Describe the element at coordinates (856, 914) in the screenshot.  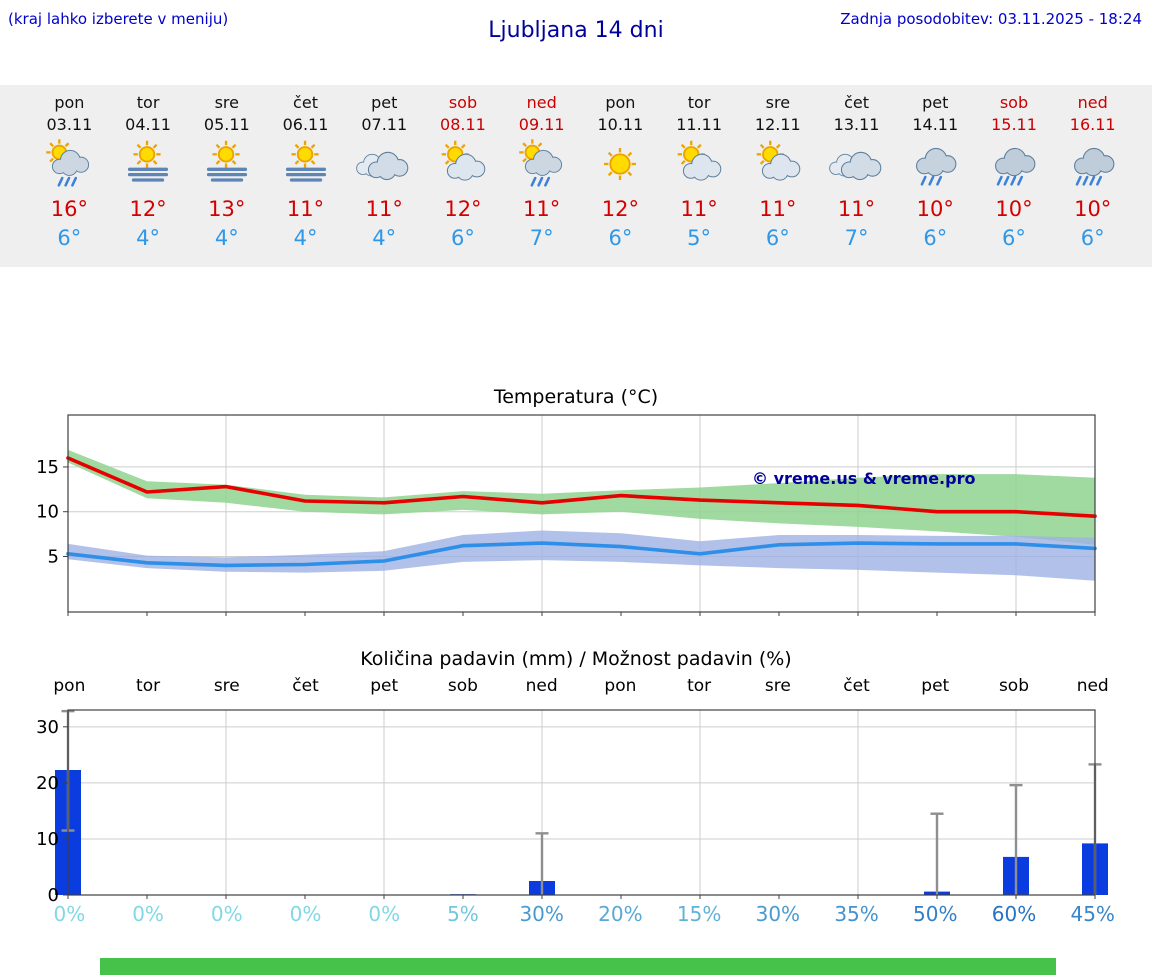
I see `precip-prob-label: 35%` at that location.